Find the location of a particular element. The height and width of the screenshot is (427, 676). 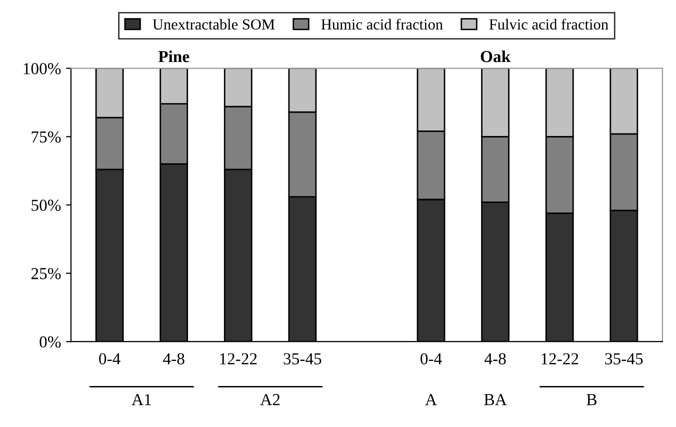

legend-label: Humic acid fraction is located at coordinates (382, 24).